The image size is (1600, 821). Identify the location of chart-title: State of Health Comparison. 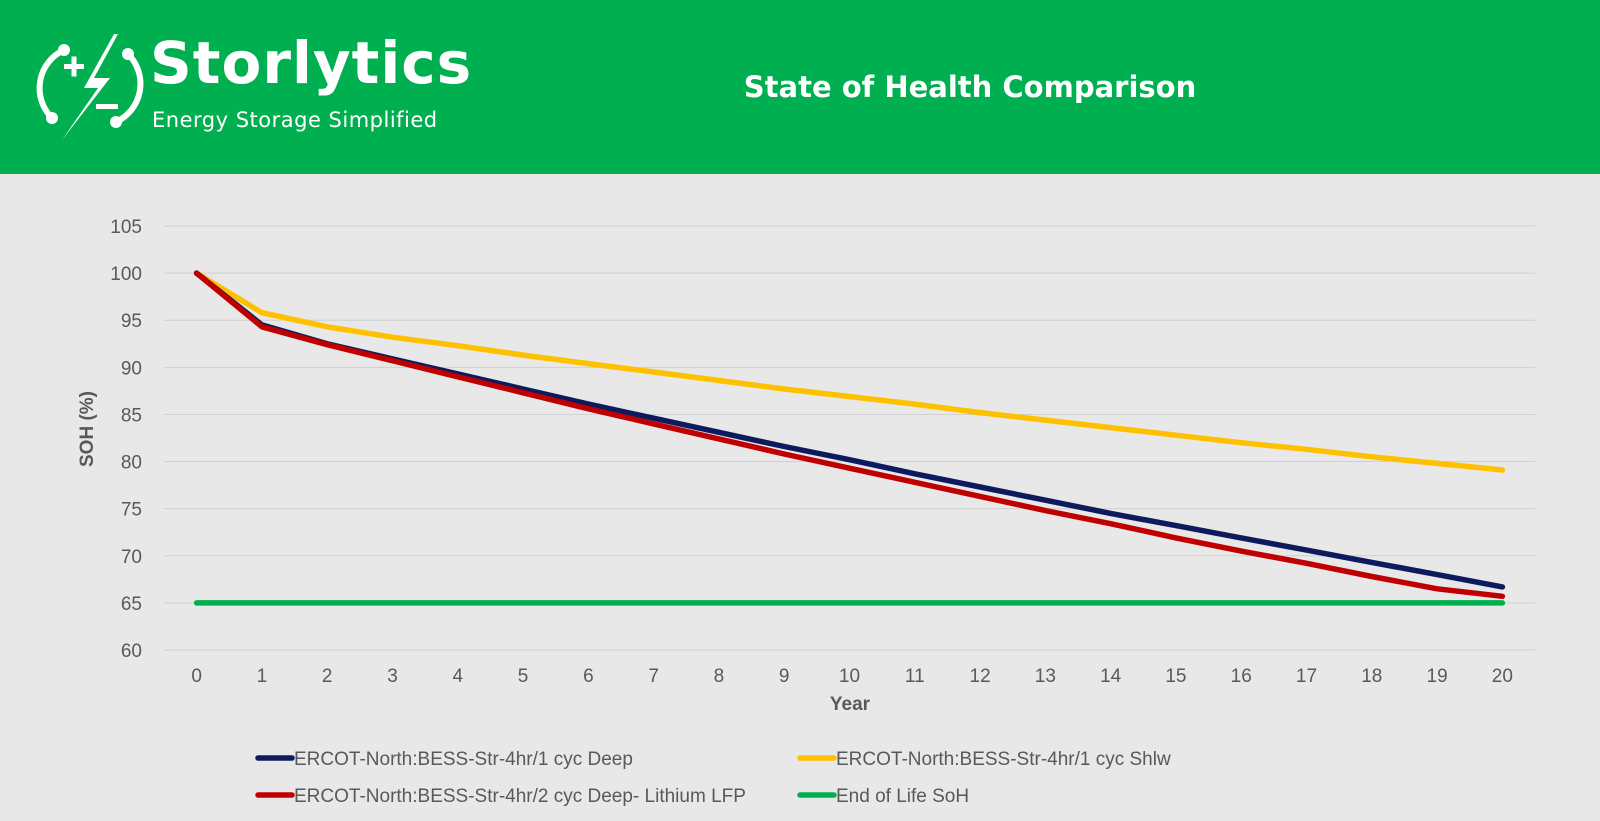
(970, 87).